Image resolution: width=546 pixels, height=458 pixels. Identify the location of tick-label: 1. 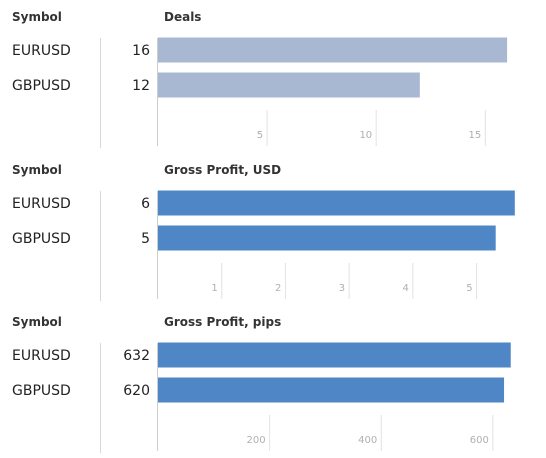
(214, 288).